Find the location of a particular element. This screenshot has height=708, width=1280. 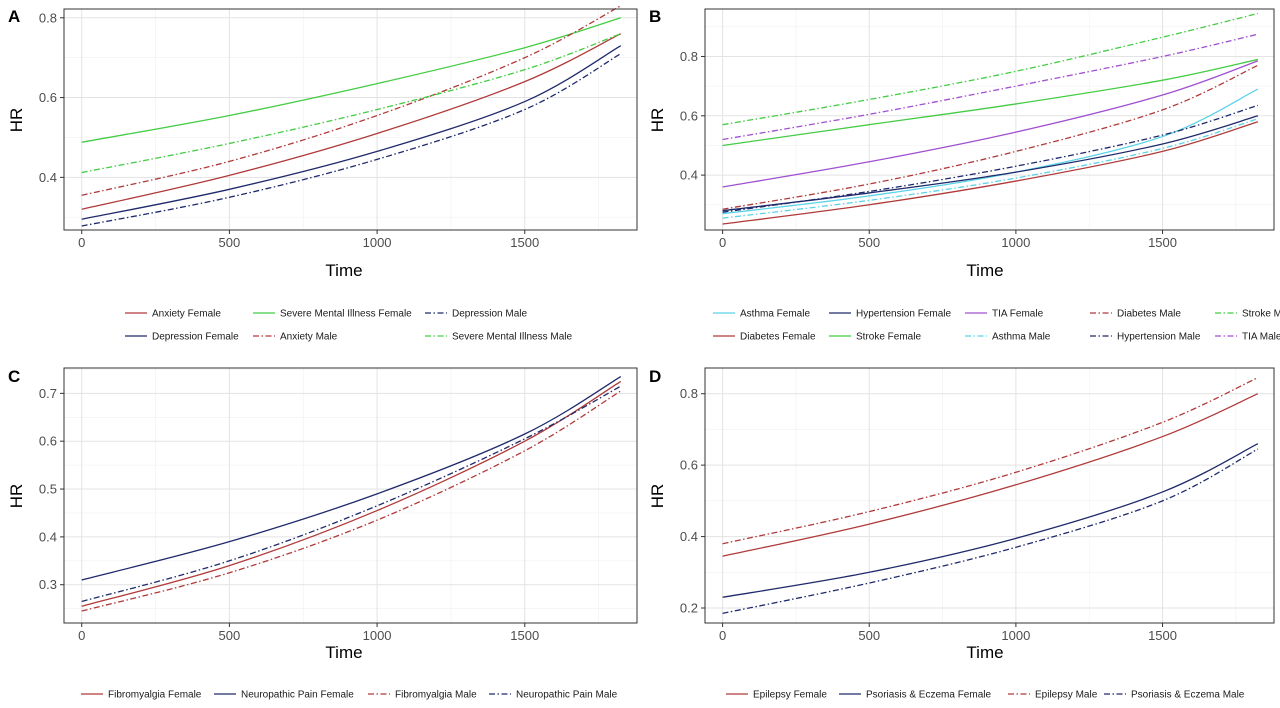

series-line-severe-mental-illness-female is located at coordinates (351, 80).